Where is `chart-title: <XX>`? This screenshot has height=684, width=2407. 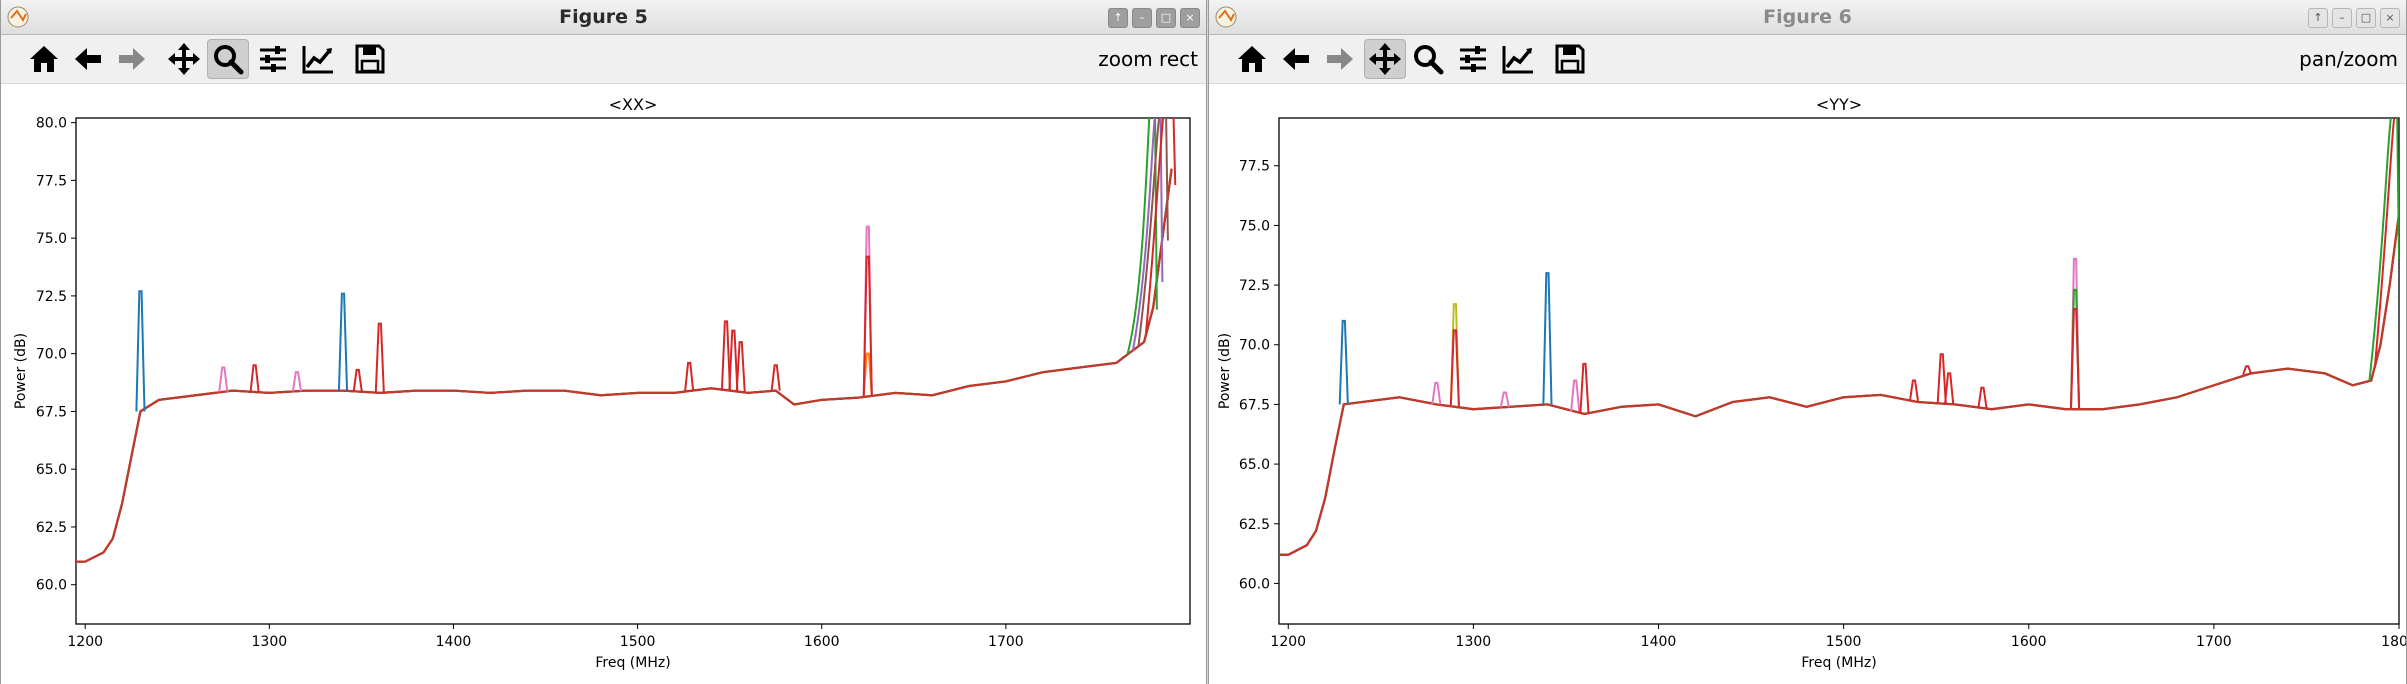
chart-title: <XX> is located at coordinates (633, 104).